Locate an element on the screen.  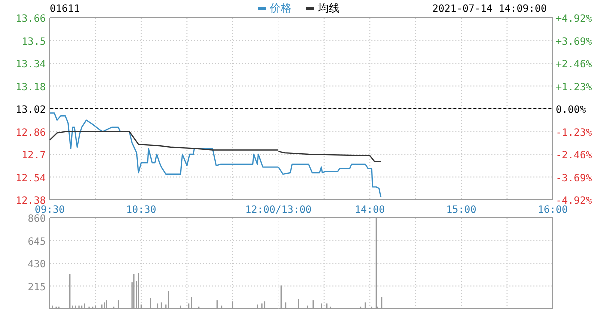
x-tick-label: 16:00 is located at coordinates (553, 210).